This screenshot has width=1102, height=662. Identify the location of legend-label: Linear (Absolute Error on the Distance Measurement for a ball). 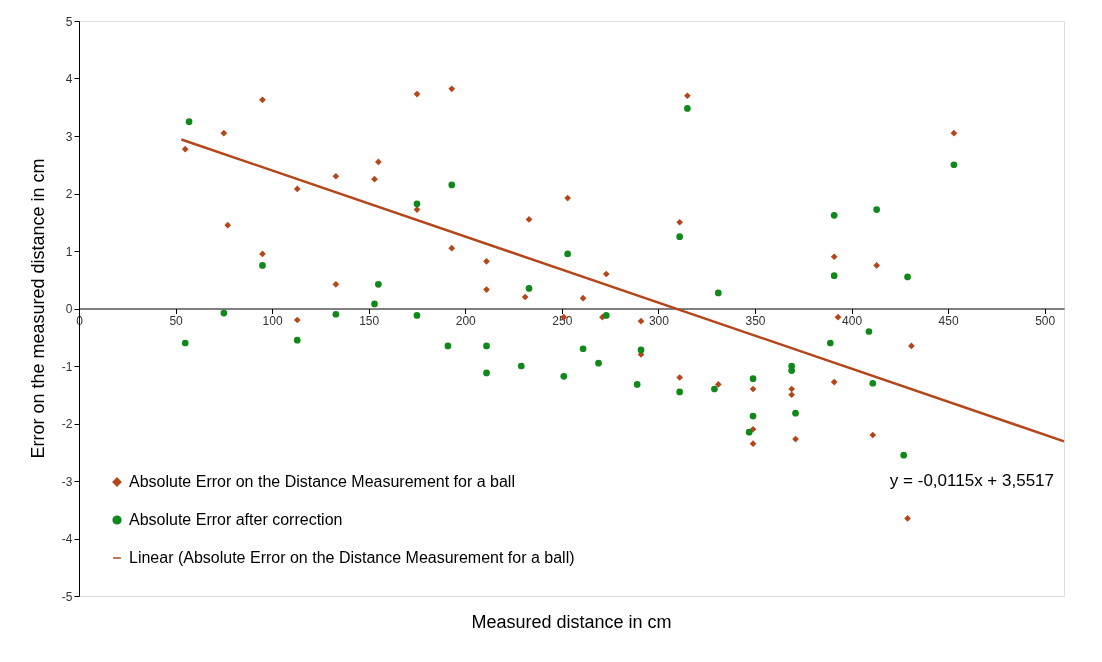
(352, 557).